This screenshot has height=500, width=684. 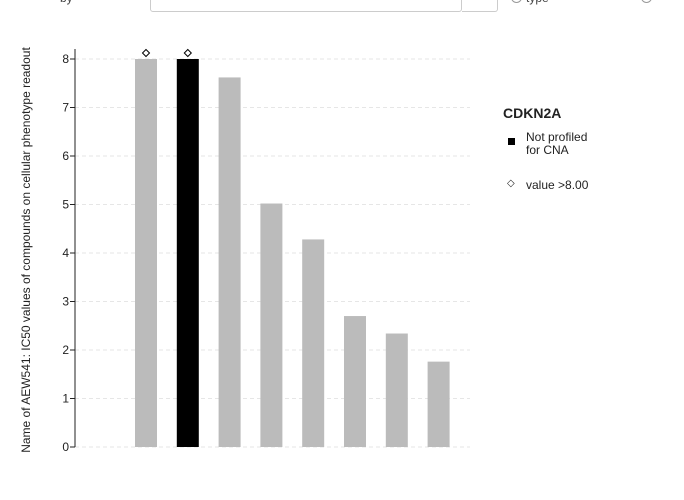 What do you see at coordinates (557, 185) in the screenshot?
I see `legend-label-capped: value >8.00` at bounding box center [557, 185].